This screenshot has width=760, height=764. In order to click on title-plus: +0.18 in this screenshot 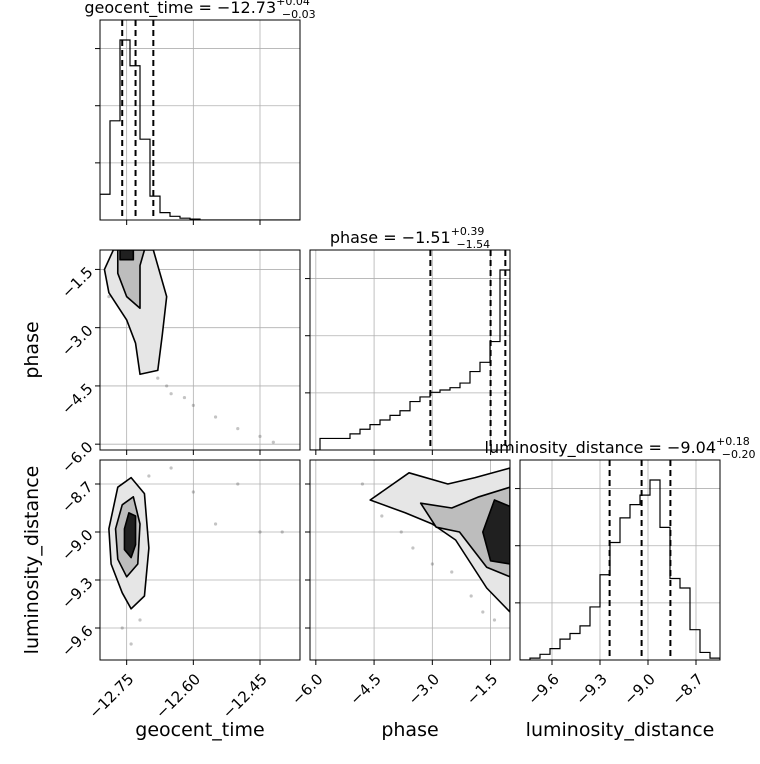, I will do `click(733, 441)`.